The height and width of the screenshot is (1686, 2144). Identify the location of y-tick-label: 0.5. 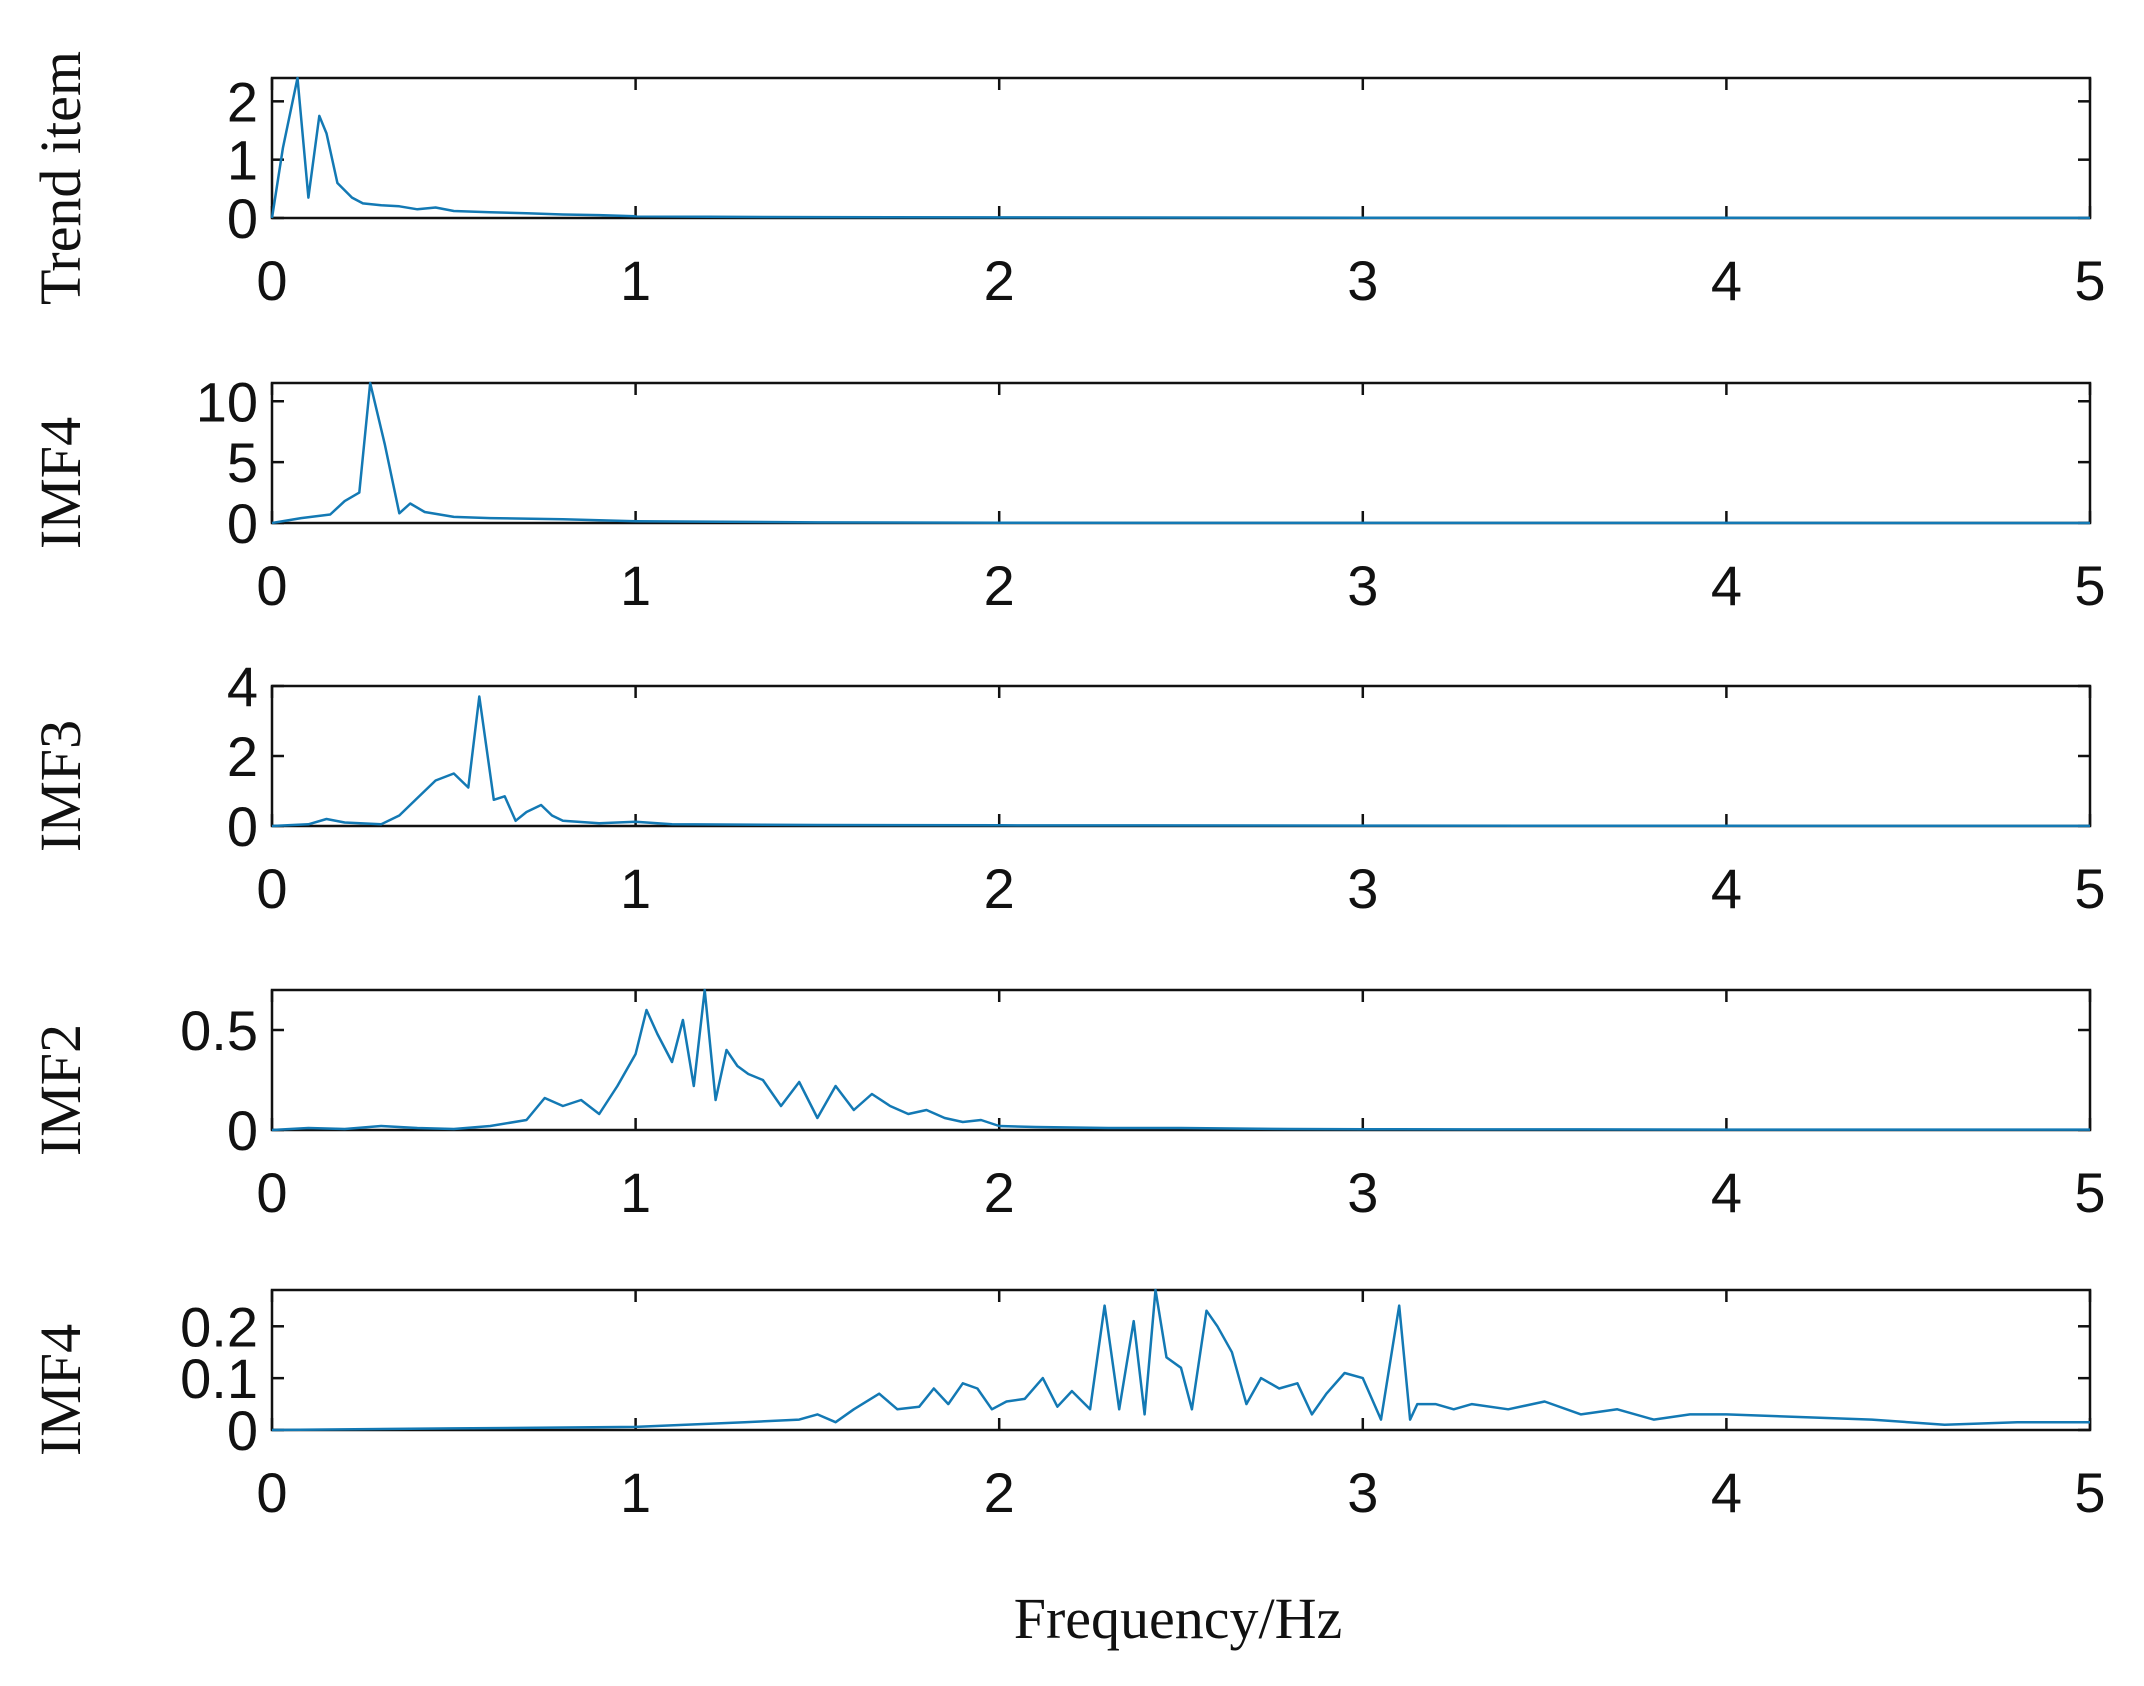
(219, 1030).